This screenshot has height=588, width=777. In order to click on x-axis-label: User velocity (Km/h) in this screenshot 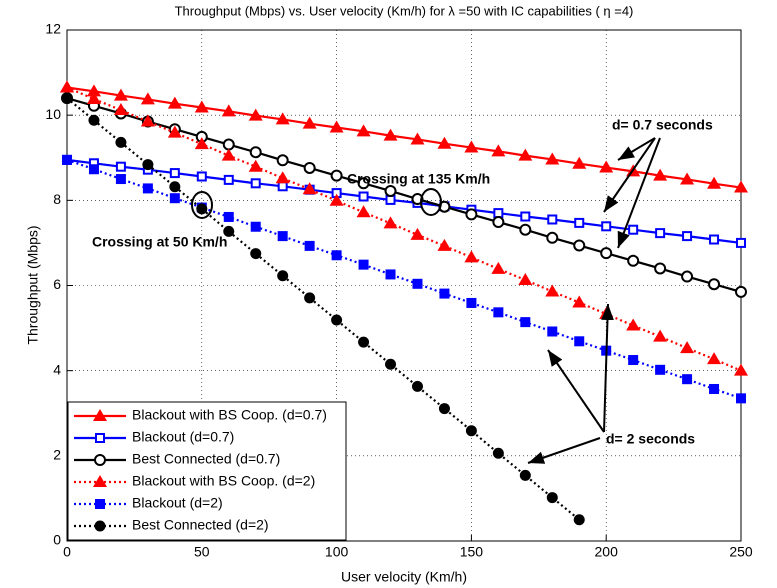, I will do `click(404, 577)`.